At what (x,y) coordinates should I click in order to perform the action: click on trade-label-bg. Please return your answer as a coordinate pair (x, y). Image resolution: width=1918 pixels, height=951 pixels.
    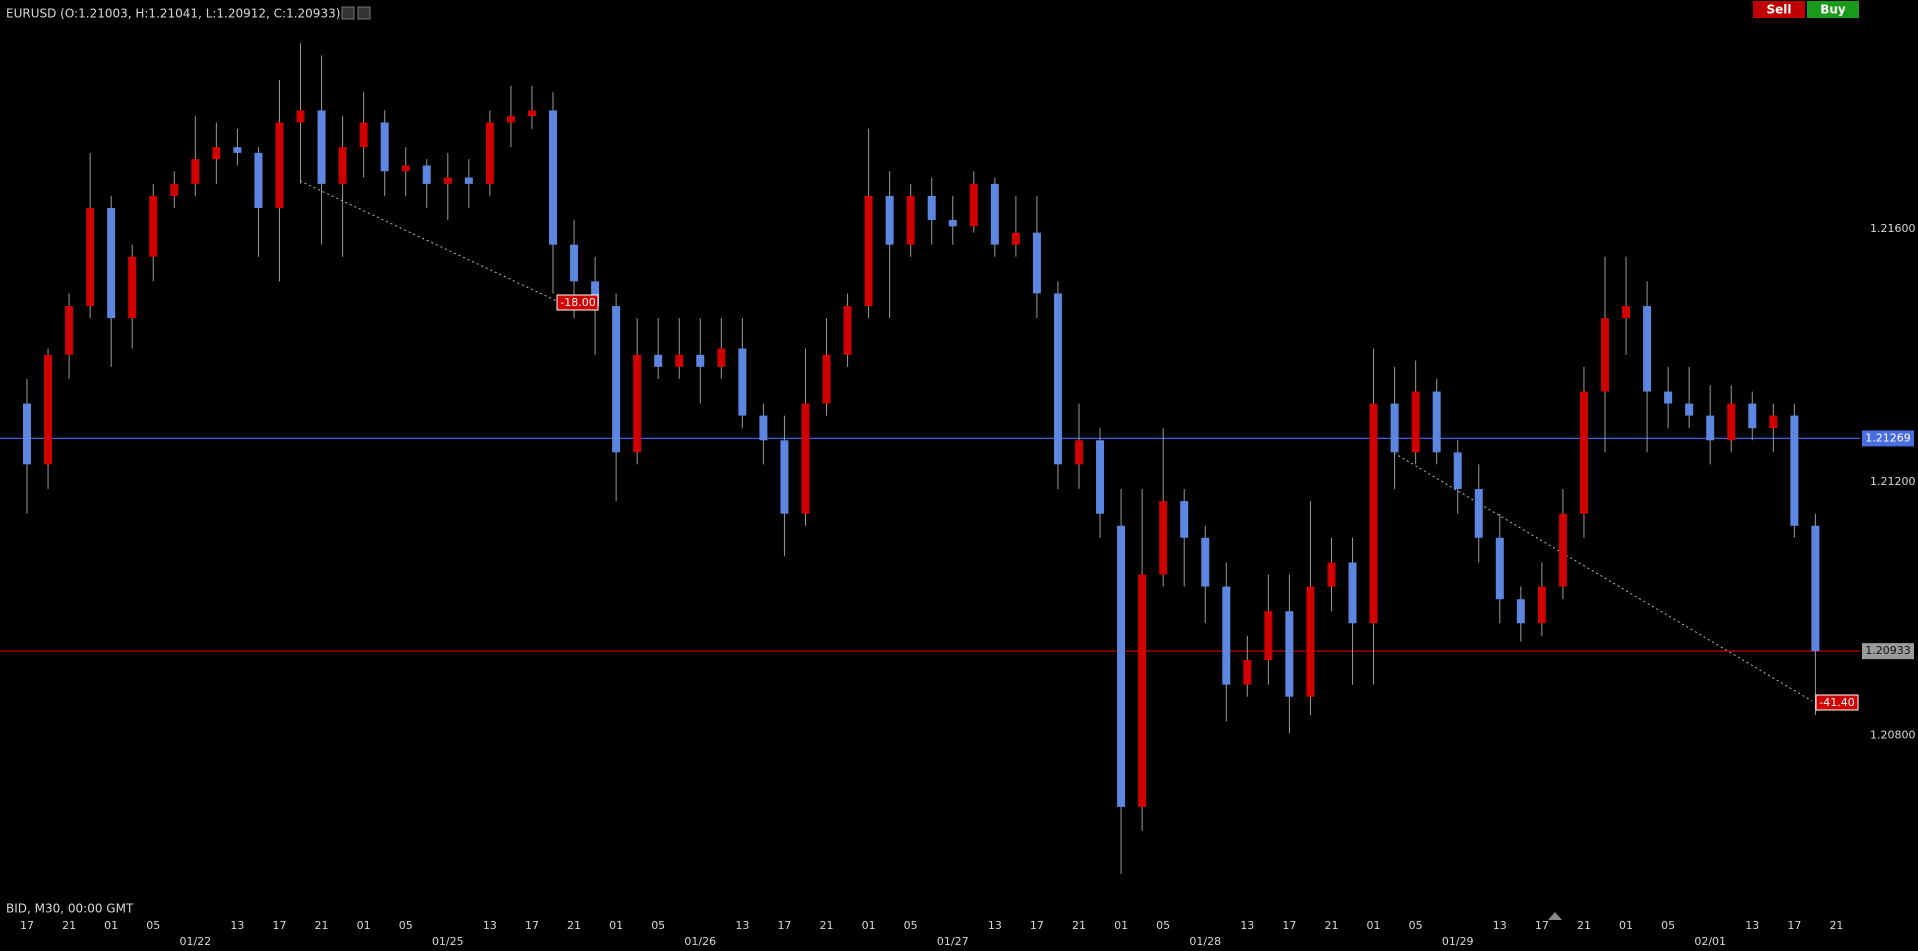
    Looking at the image, I should click on (1837, 702).